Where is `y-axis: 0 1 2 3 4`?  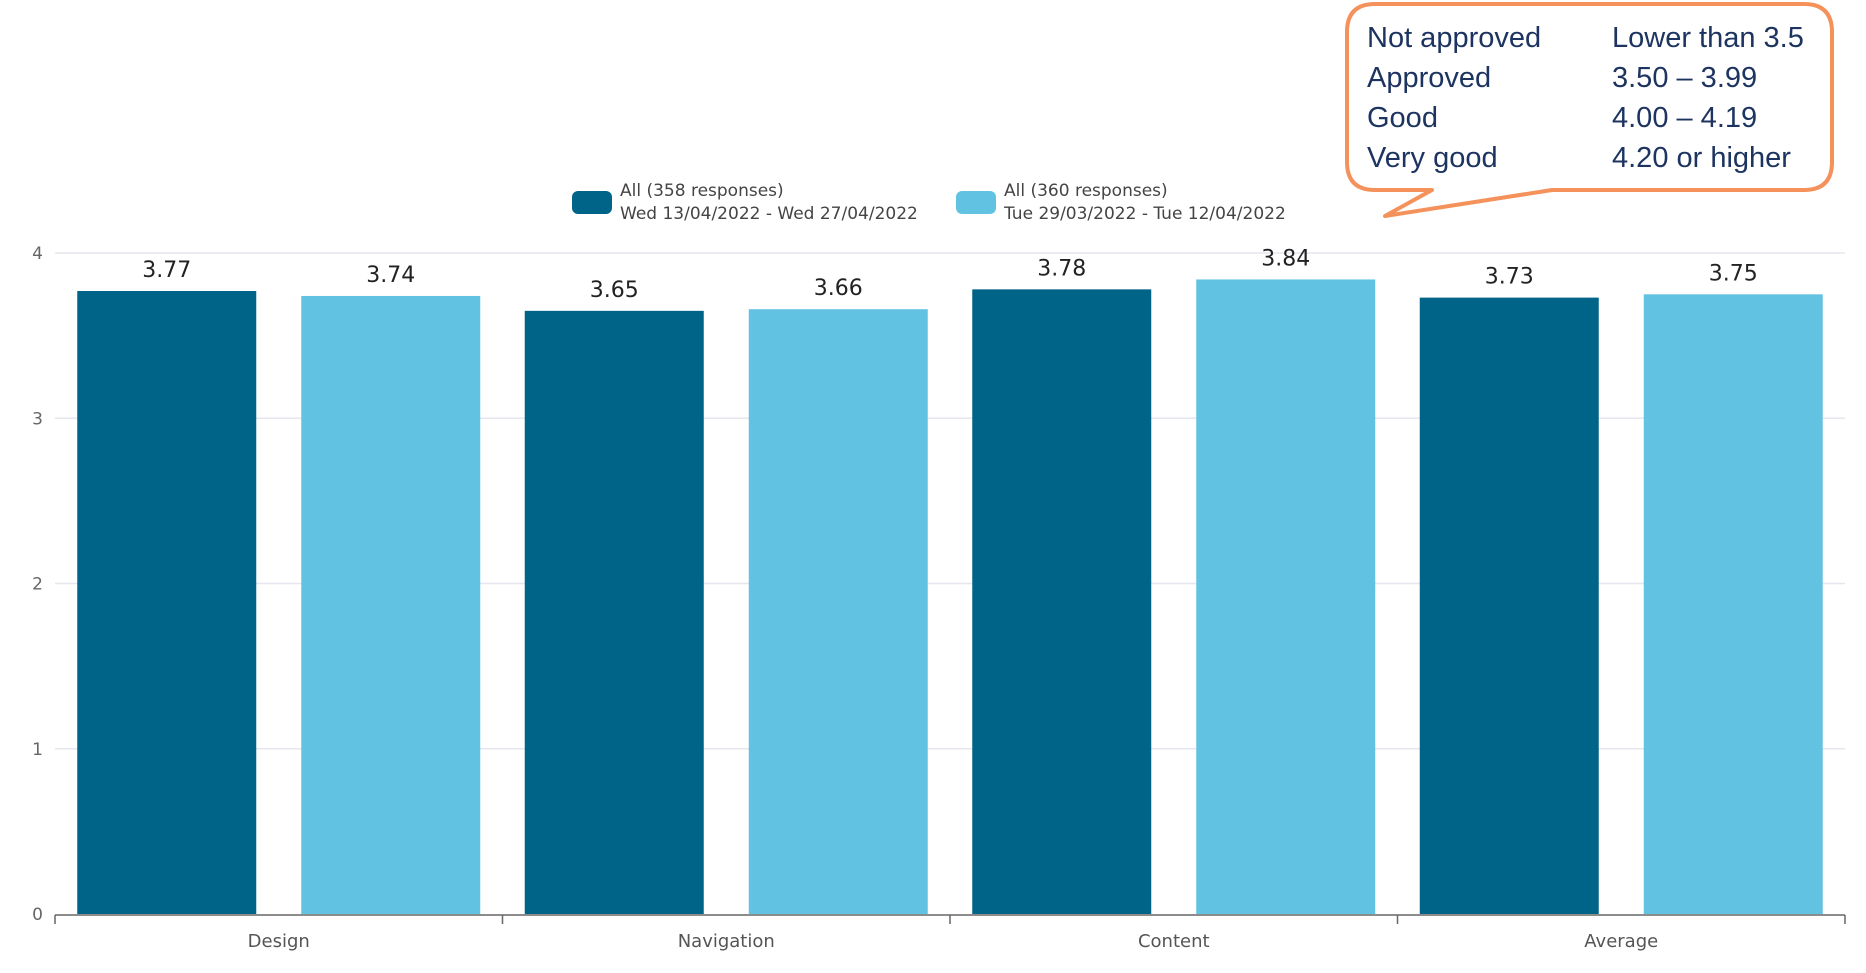 y-axis: 0 1 2 3 4 is located at coordinates (37, 584).